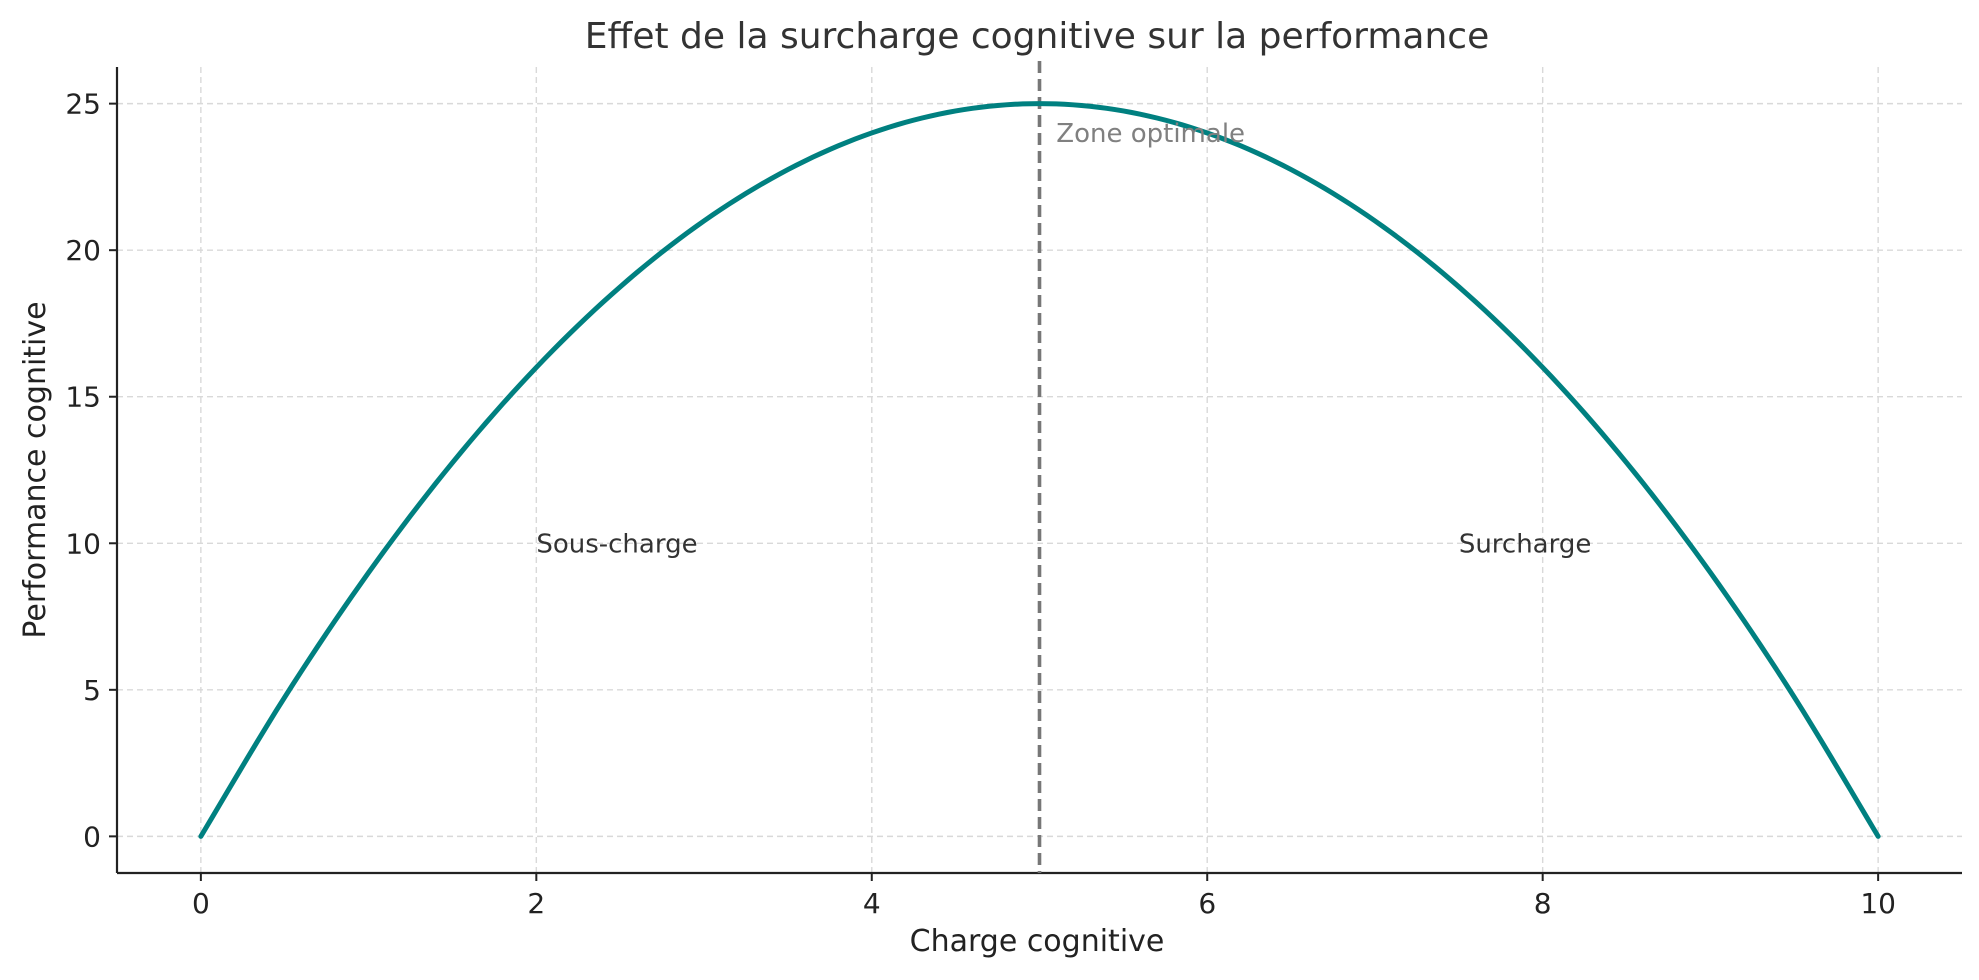 The height and width of the screenshot is (980, 1979). Describe the element at coordinates (1150, 134) in the screenshot. I see `annotation-zone-optimale: Zone optimale` at that location.